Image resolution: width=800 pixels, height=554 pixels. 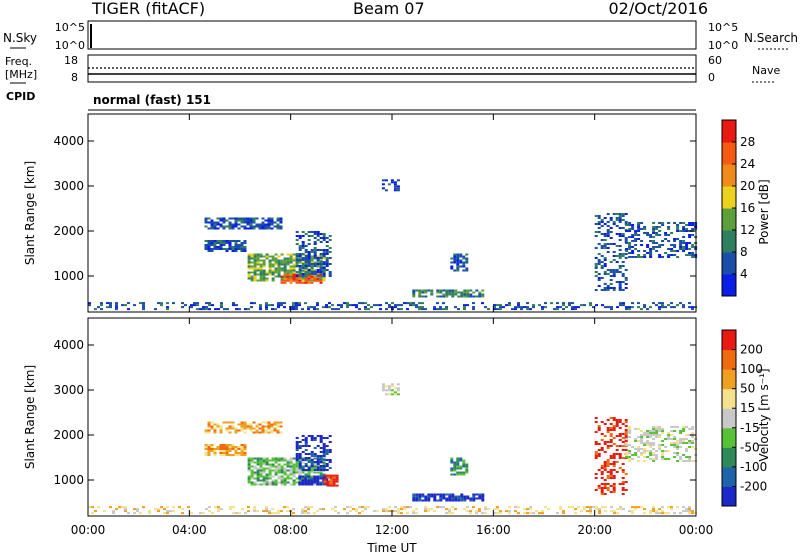 What do you see at coordinates (152, 100) in the screenshot?
I see `cpid-value: normal (fast) 151` at bounding box center [152, 100].